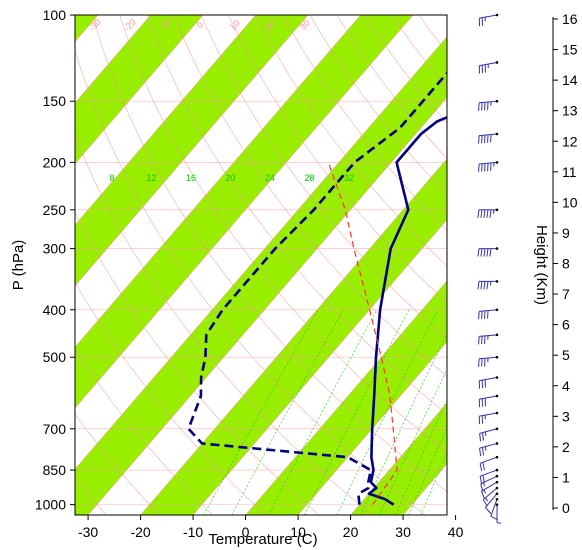  Describe the element at coordinates (55, 429) in the screenshot. I see `y-tick-label: 700` at that location.